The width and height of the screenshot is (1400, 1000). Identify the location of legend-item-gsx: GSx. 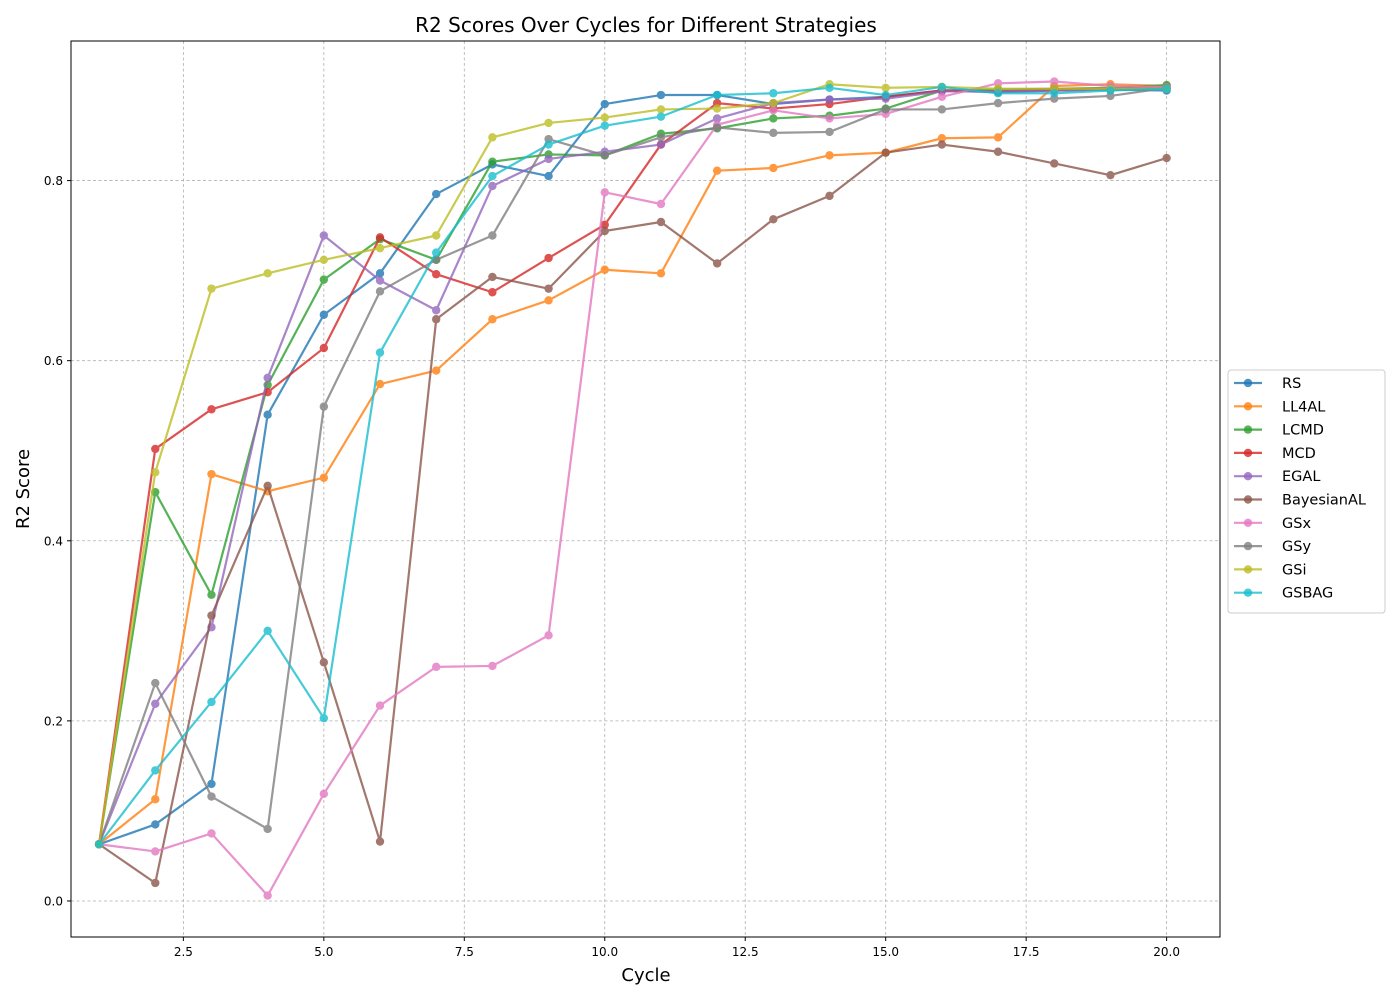
(1272, 524).